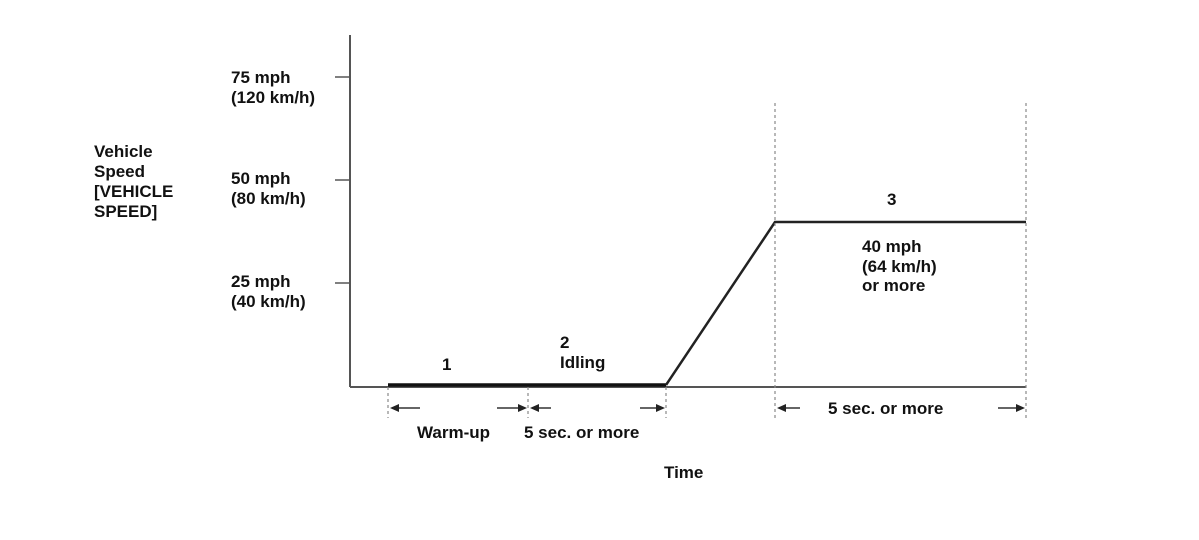  What do you see at coordinates (845, 303) in the screenshot?
I see `accel-cruise-line` at bounding box center [845, 303].